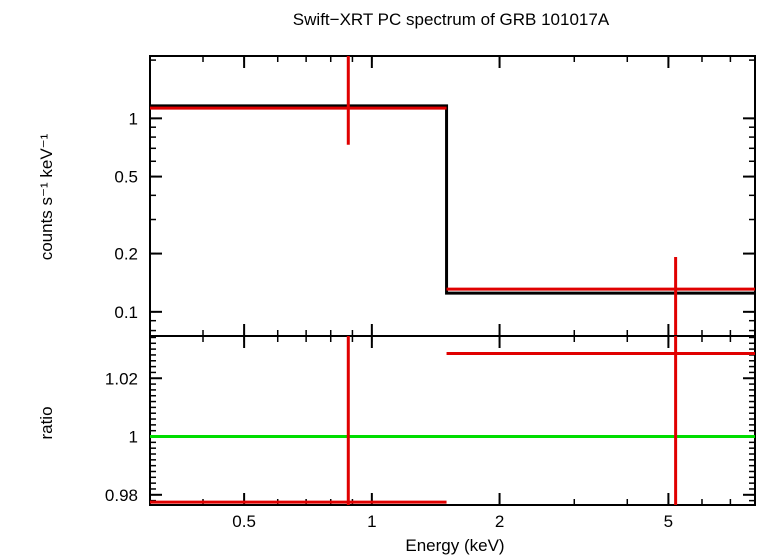 The height and width of the screenshot is (556, 758). Describe the element at coordinates (126, 312) in the screenshot. I see `spectrum-y-tick-label: 0.1` at that location.